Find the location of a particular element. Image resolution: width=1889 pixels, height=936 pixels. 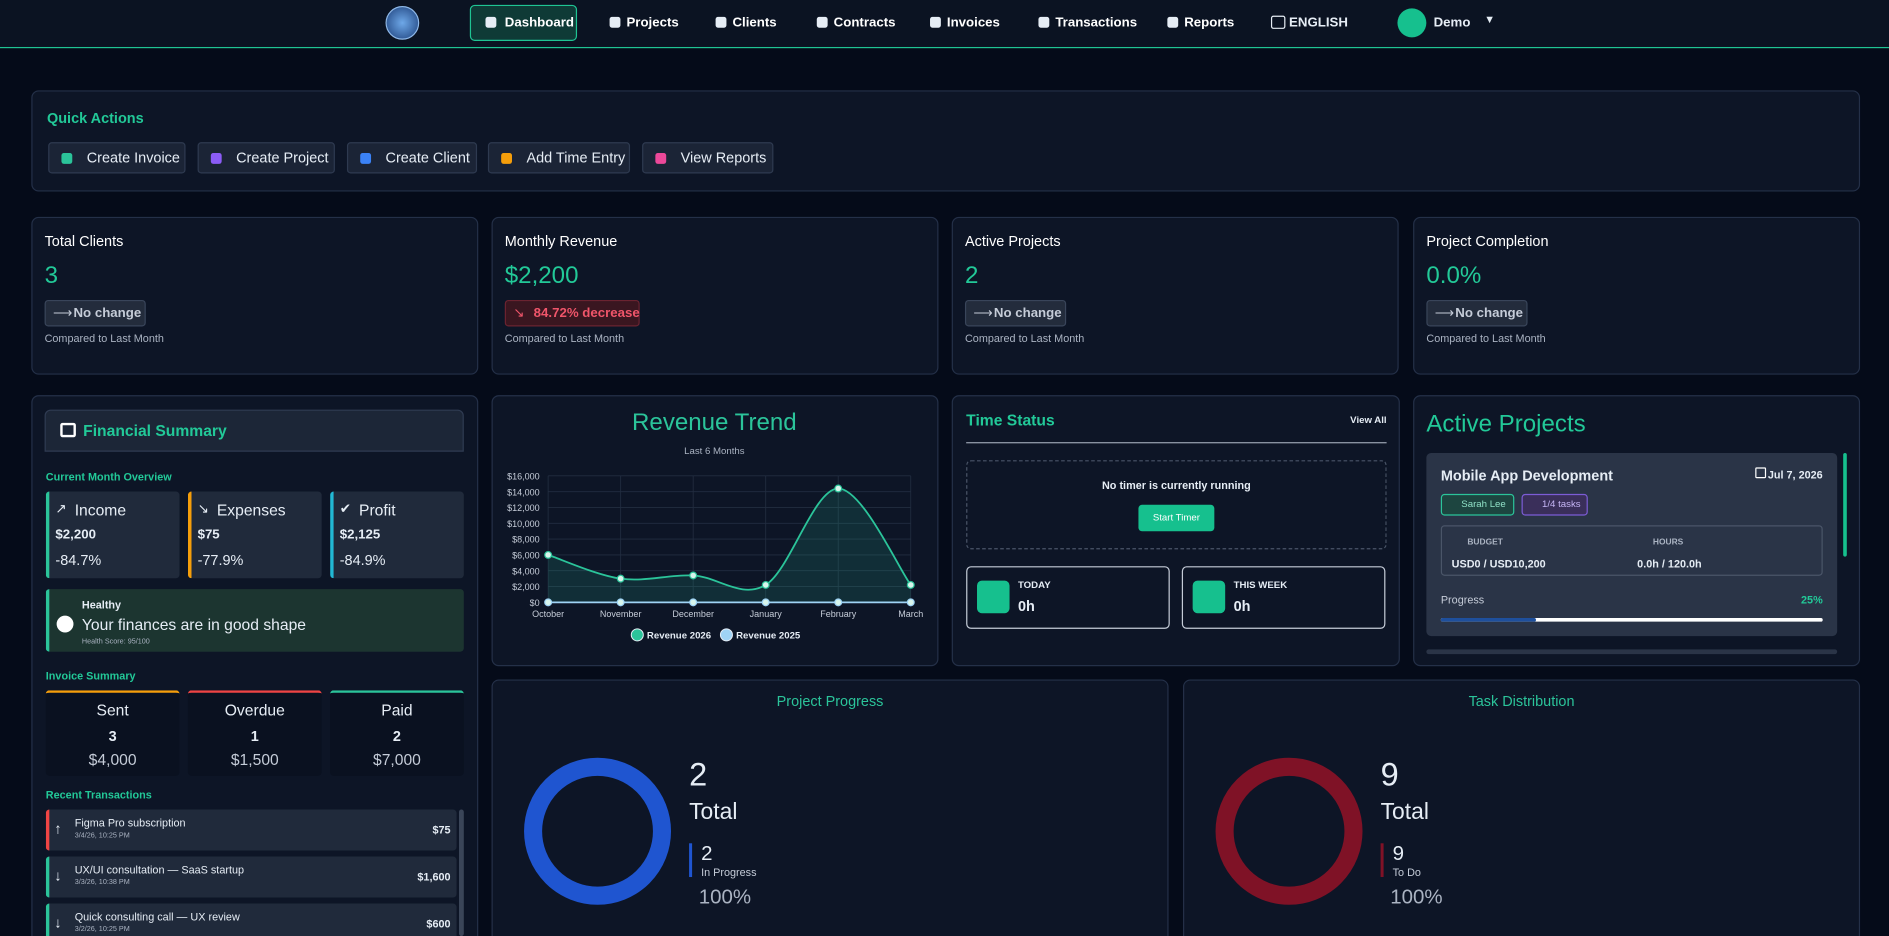

time-label: TODAY is located at coordinates (1034, 585).